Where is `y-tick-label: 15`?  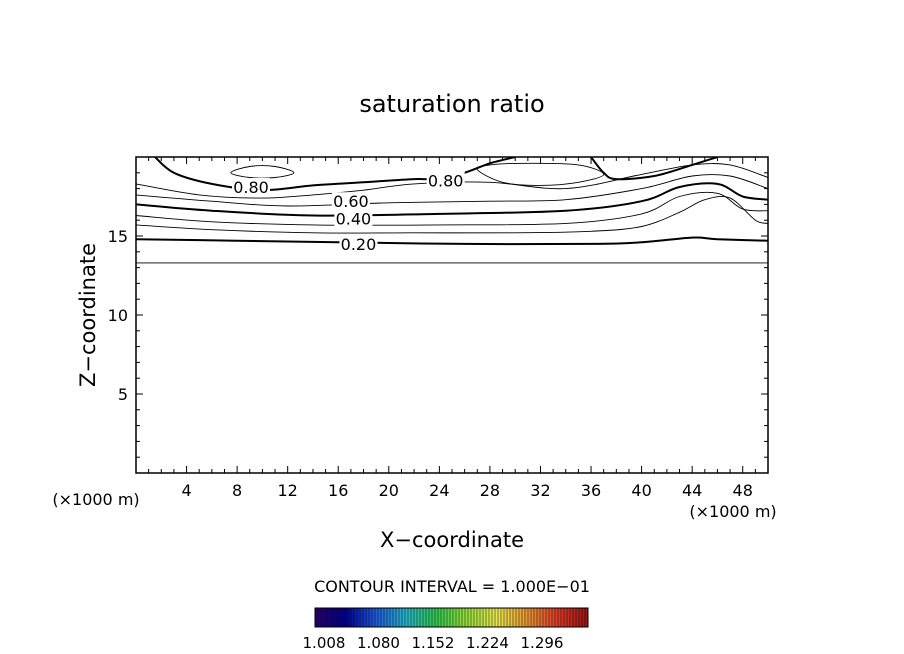
y-tick-label: 15 is located at coordinates (118, 236).